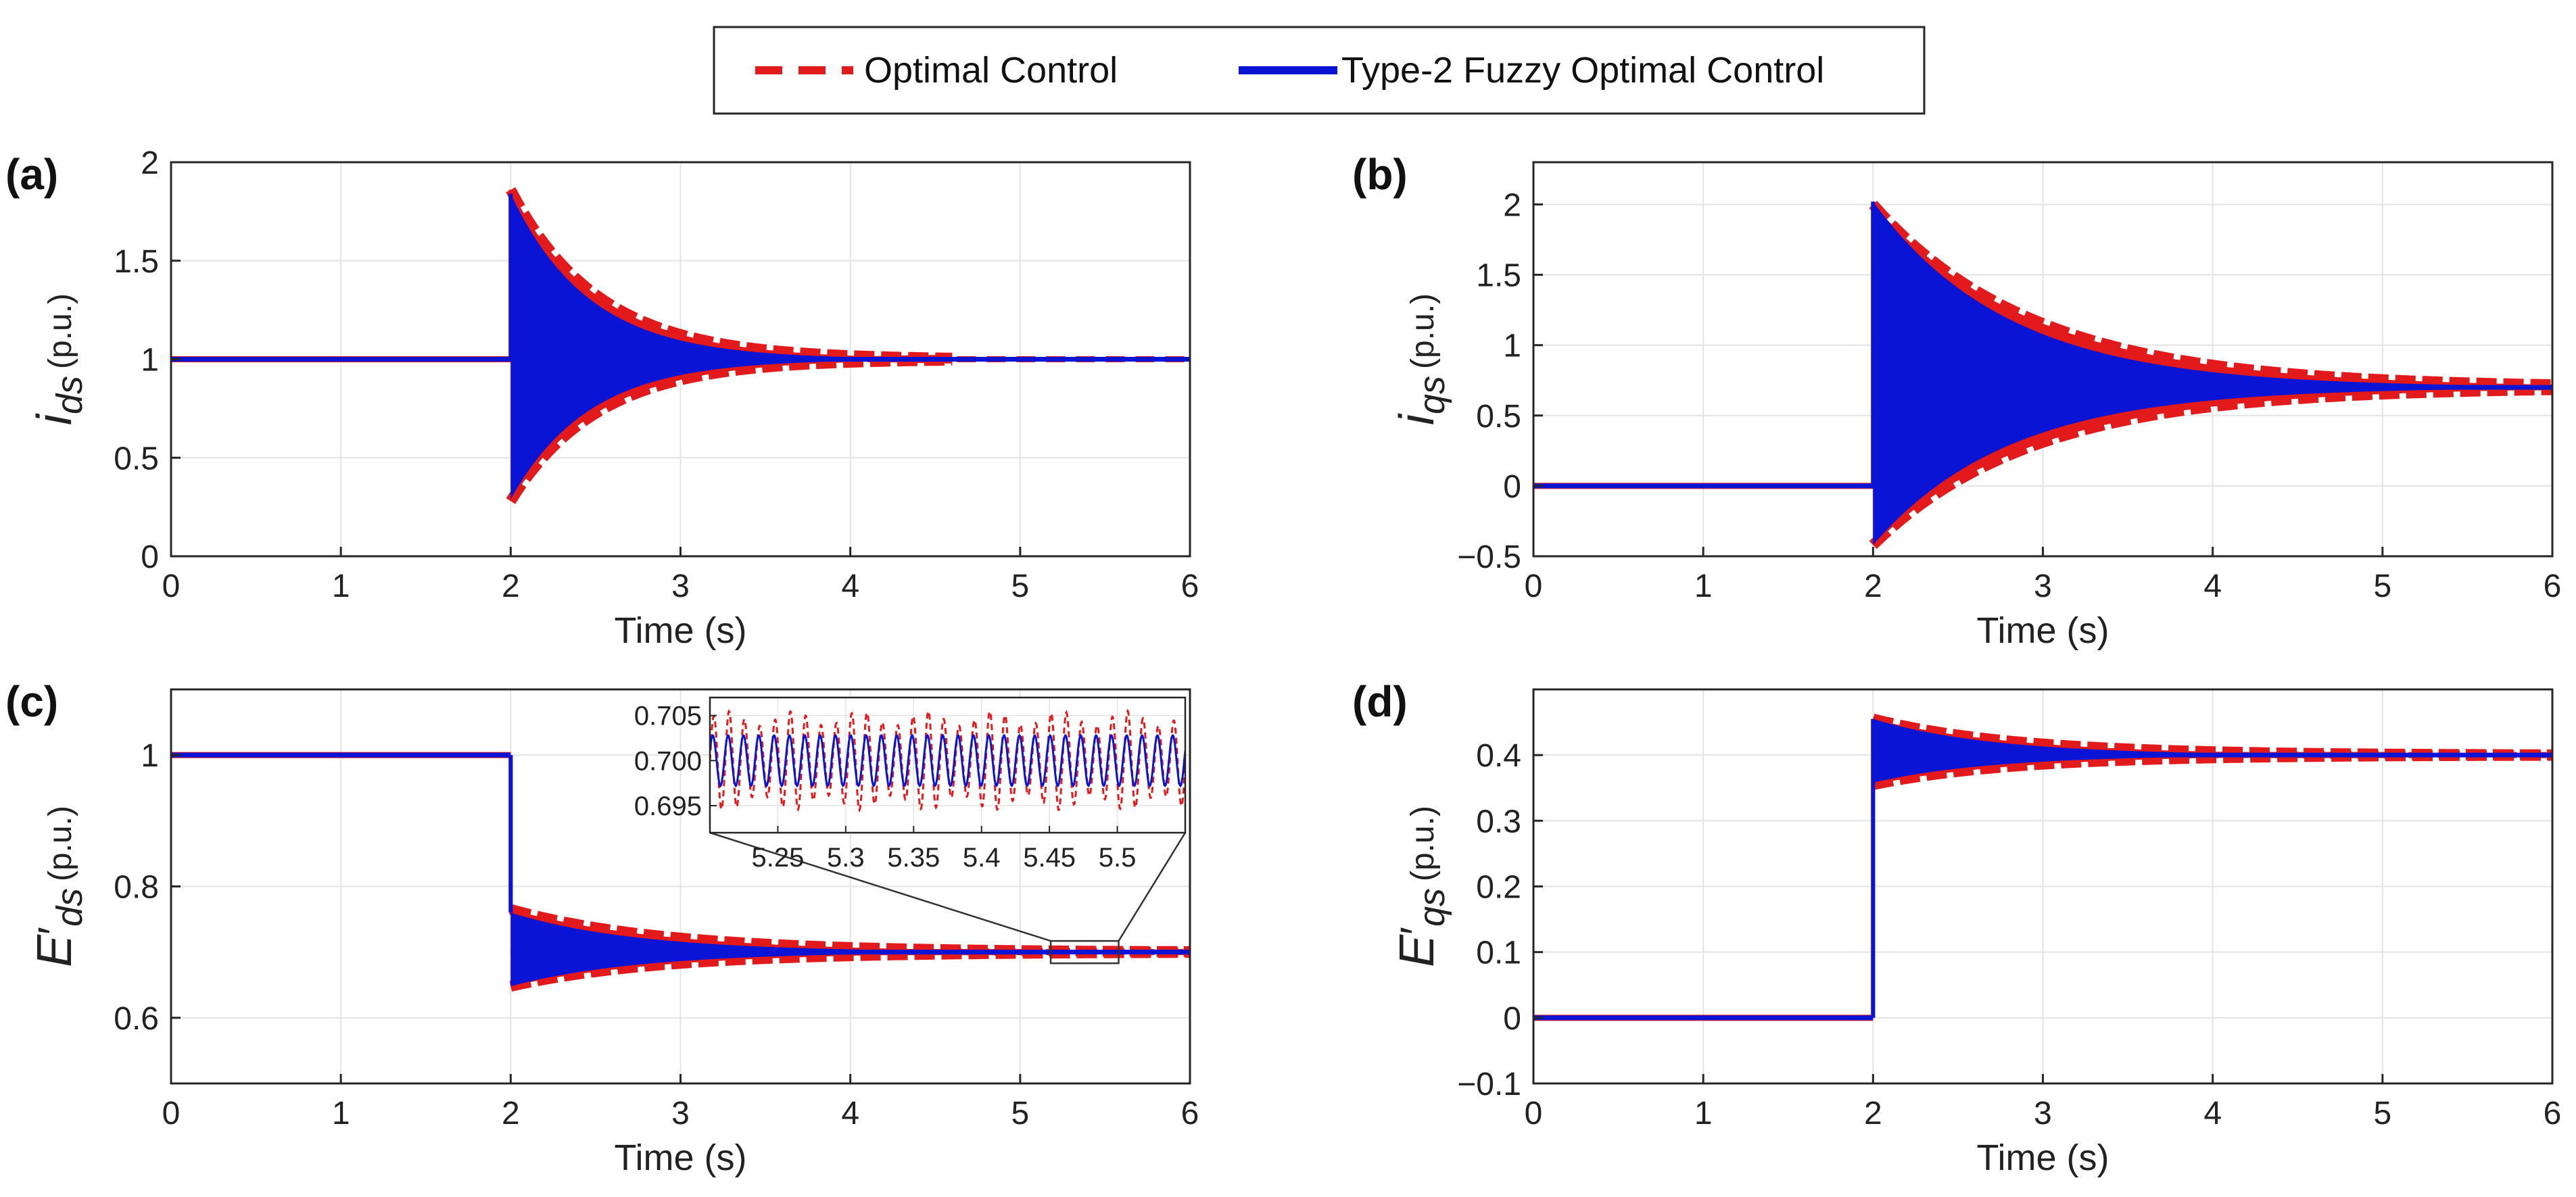 The image size is (2576, 1197). I want to click on y-tick-label: 0.1, so click(1498, 953).